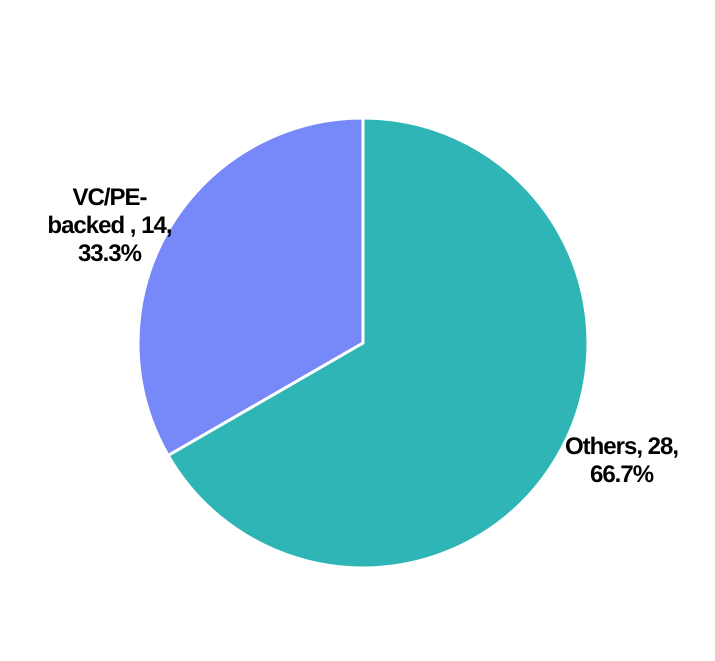 Image resolution: width=715 pixels, height=661 pixels. I want to click on slice-label: Others, 28, 66.7%, so click(622, 460).